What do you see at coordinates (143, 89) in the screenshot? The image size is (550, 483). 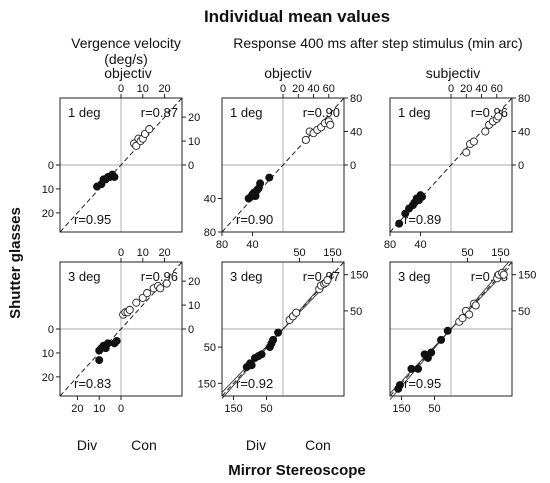 I see `top-tick-label: 10` at bounding box center [143, 89].